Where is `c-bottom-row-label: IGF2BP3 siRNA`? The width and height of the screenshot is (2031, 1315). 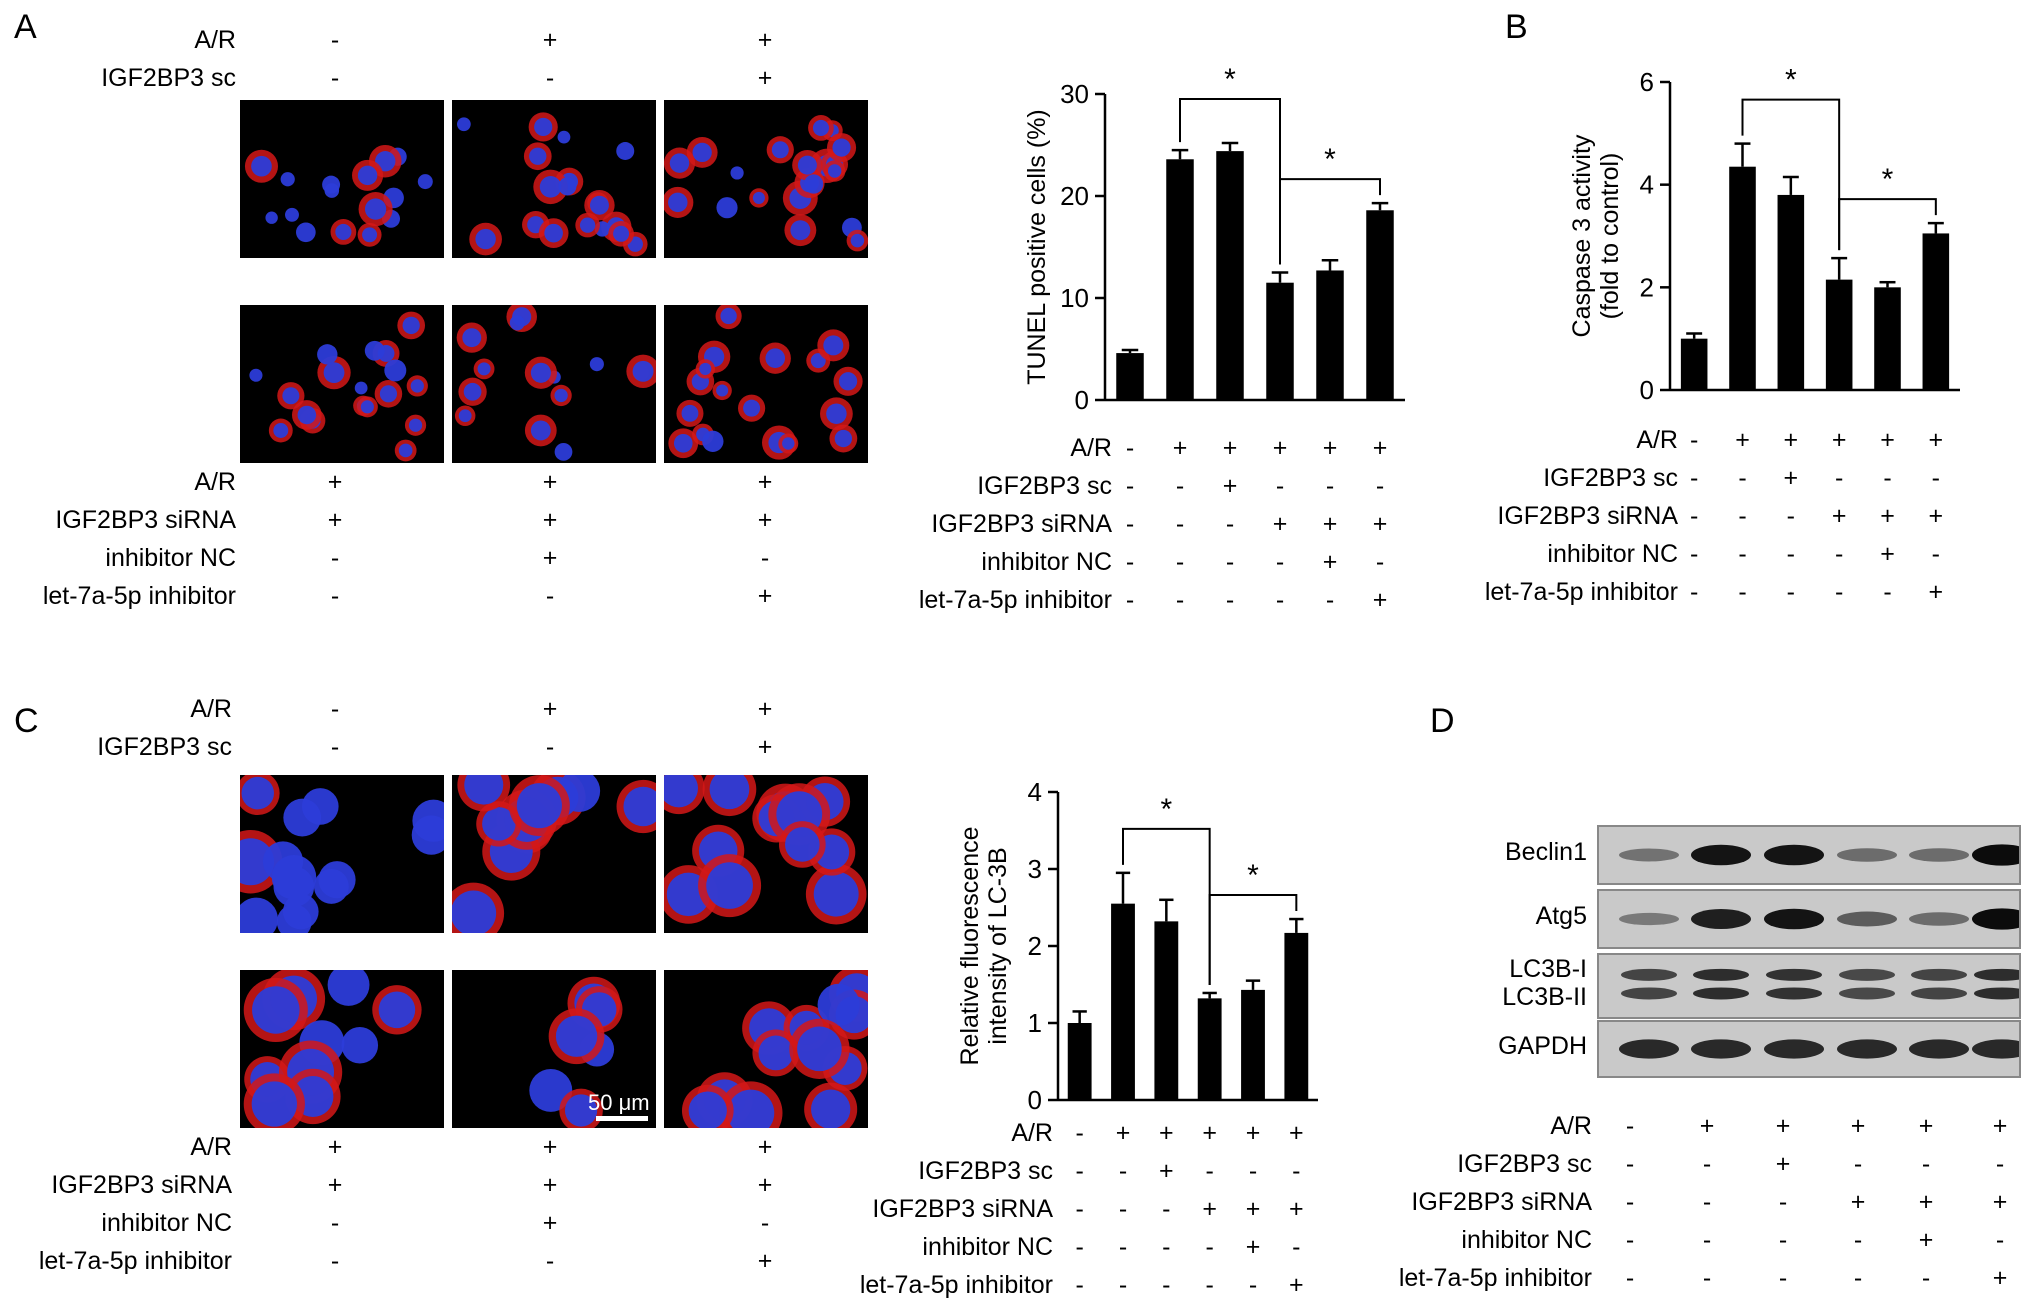
c-bottom-row-label: IGF2BP3 siRNA is located at coordinates (141, 1185).